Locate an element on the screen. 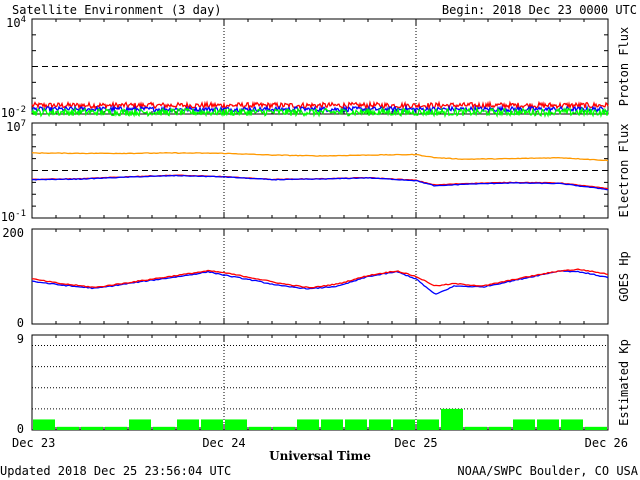 The width and height of the screenshot is (640, 480). series-line-orange is located at coordinates (320, 157).